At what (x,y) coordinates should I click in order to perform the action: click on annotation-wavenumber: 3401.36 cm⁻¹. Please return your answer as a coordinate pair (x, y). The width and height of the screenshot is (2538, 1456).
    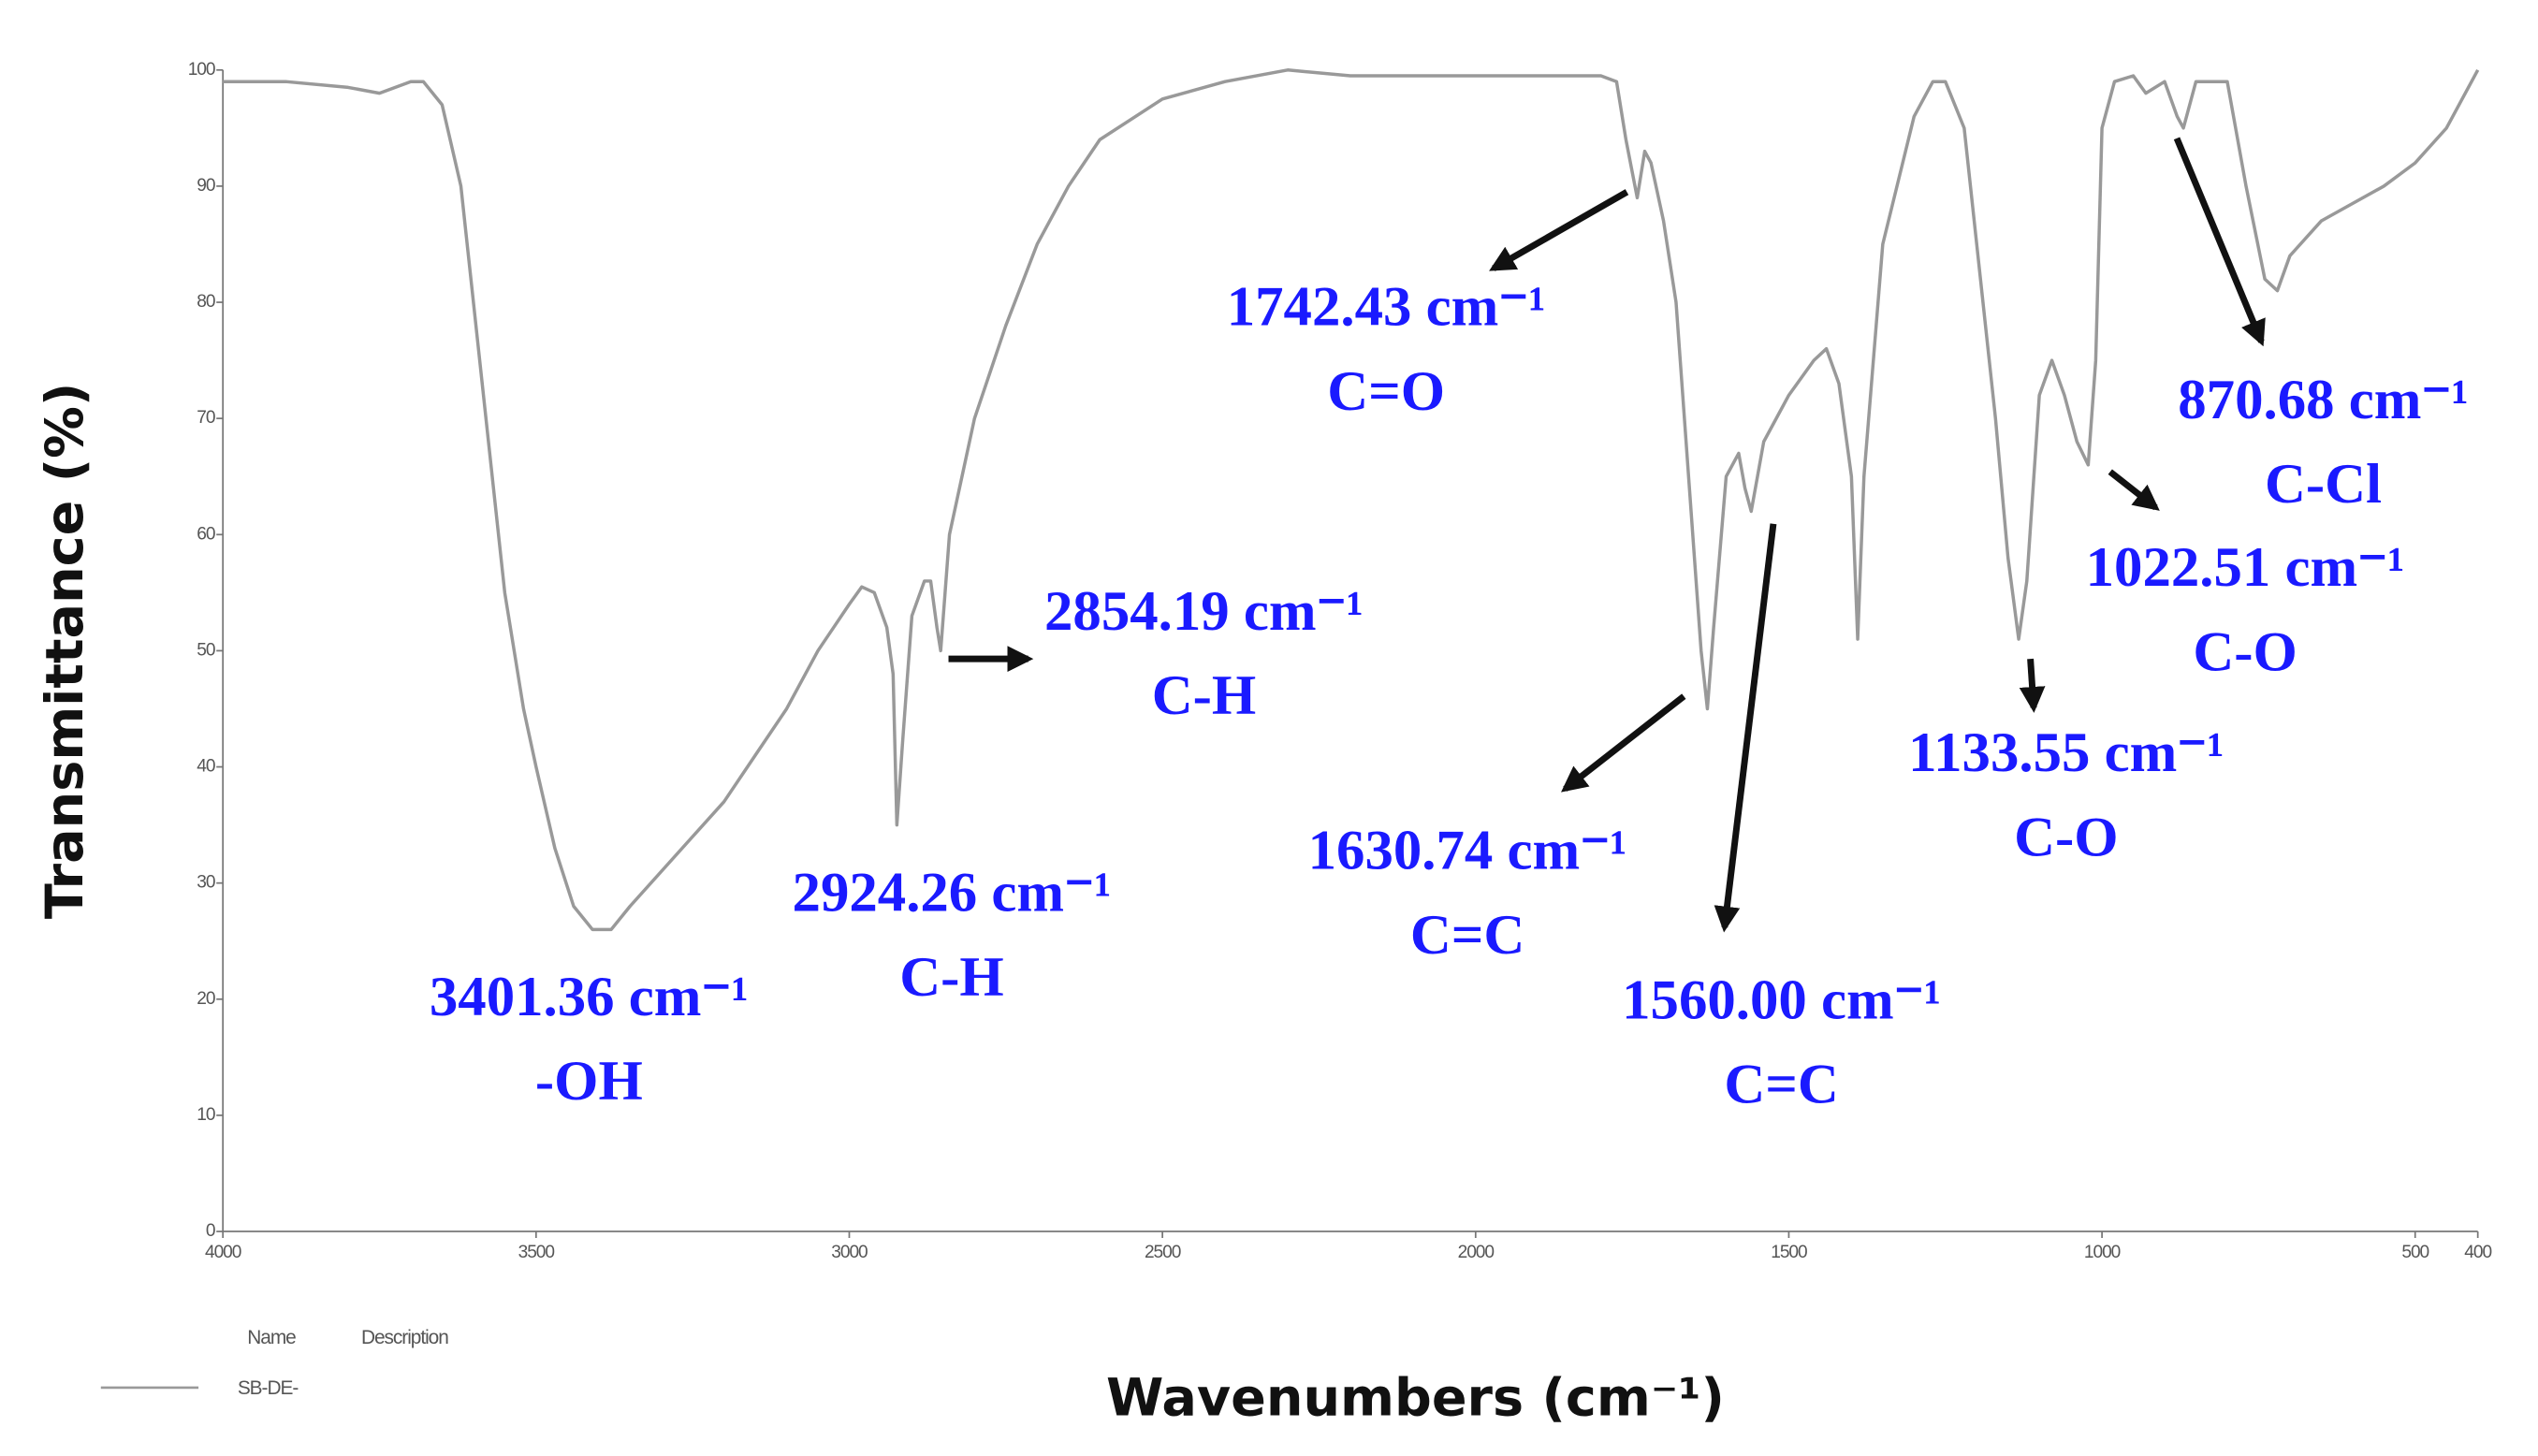
    Looking at the image, I should click on (589, 997).